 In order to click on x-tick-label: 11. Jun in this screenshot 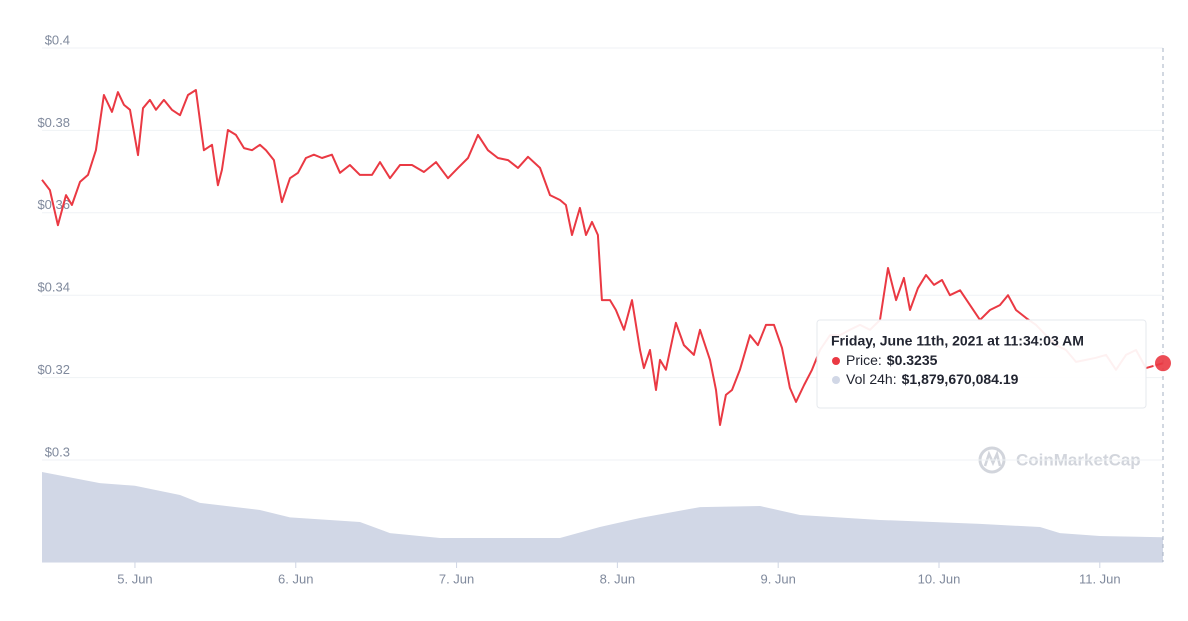, I will do `click(1100, 578)`.